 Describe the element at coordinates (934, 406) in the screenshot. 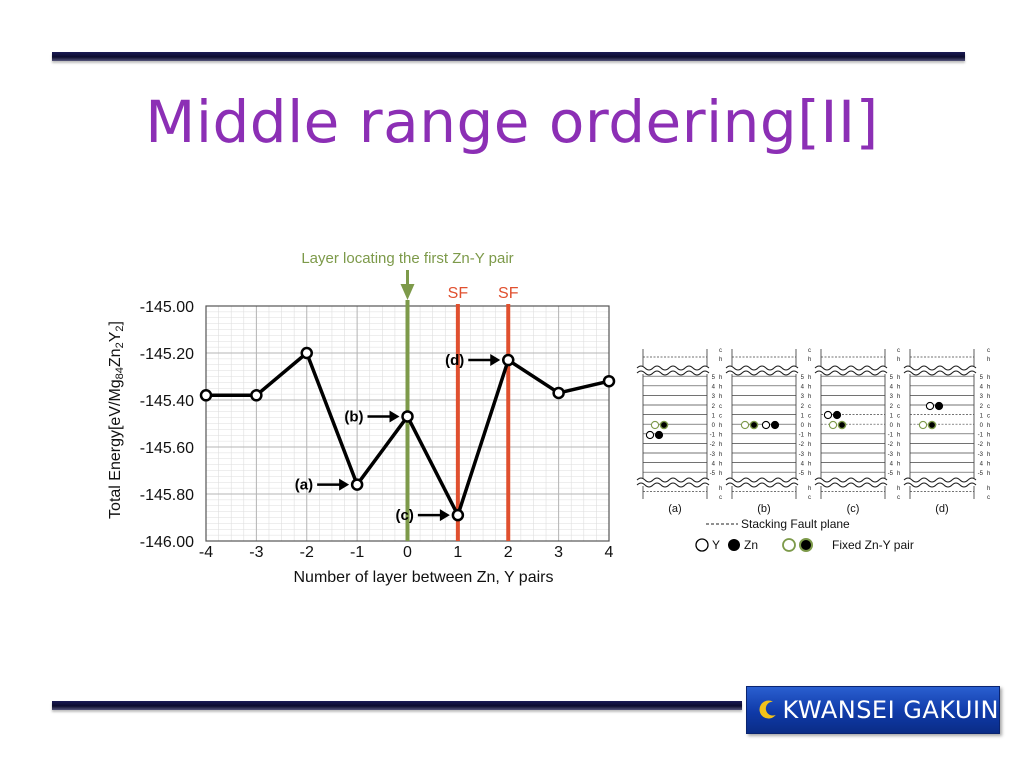

I see `zn-y-pair` at that location.